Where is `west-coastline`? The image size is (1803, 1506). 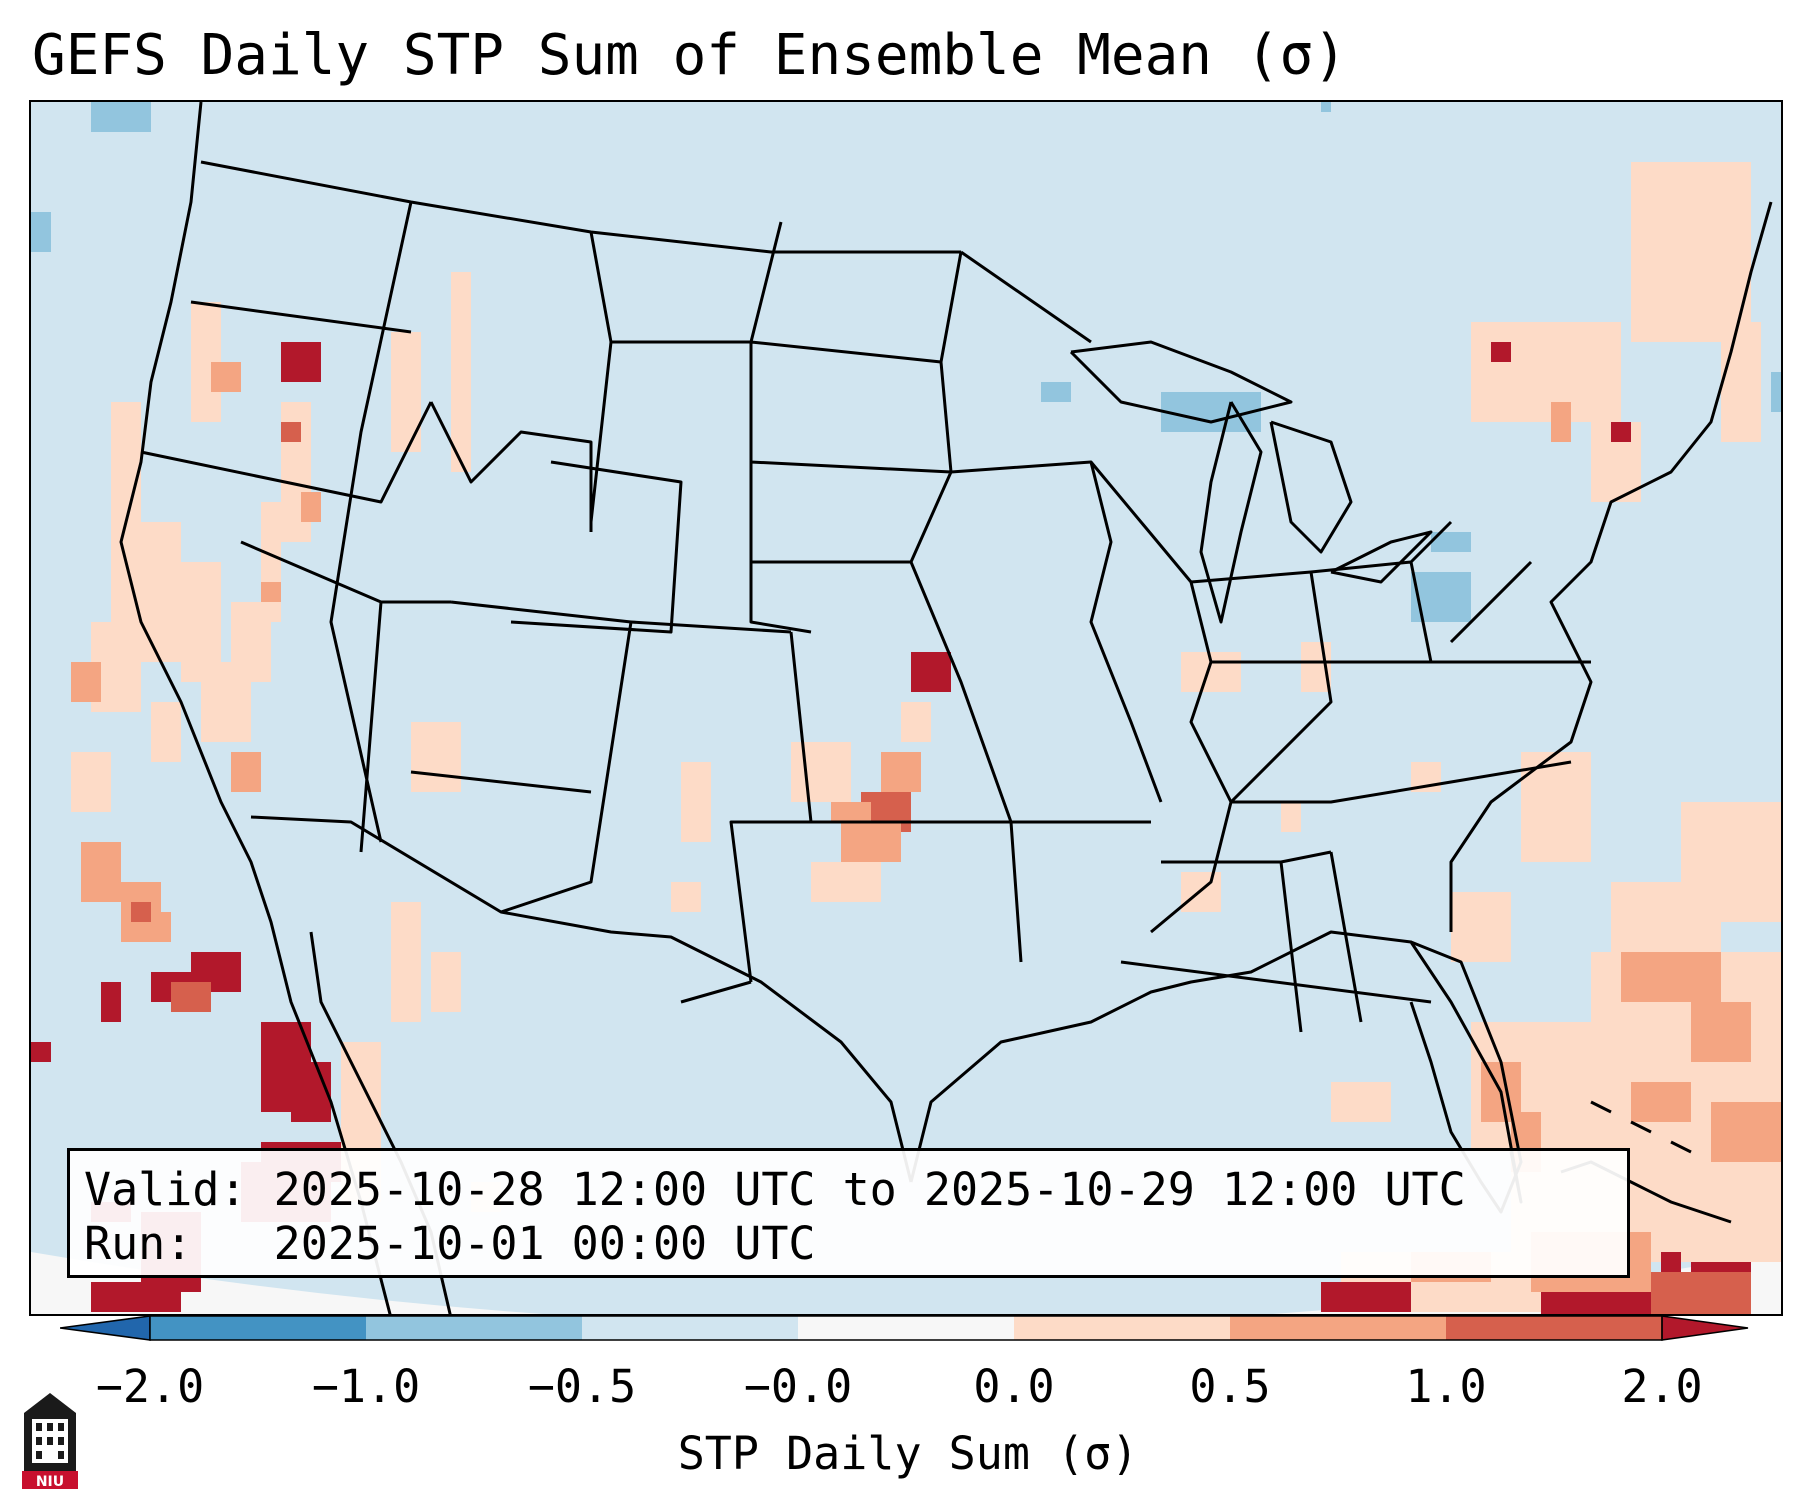
west-coastline is located at coordinates (255, 708).